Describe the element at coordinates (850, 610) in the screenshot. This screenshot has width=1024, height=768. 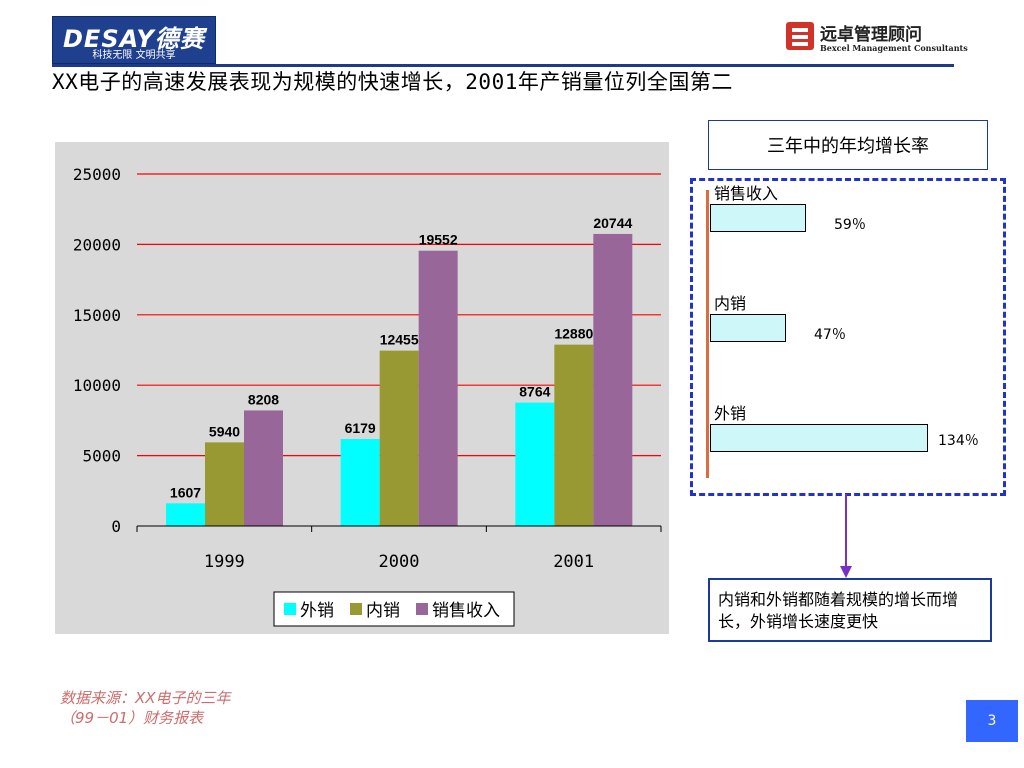
I see `growth-note: 内销和外销都随着规模的增长而增长，外销增长速度更快` at that location.